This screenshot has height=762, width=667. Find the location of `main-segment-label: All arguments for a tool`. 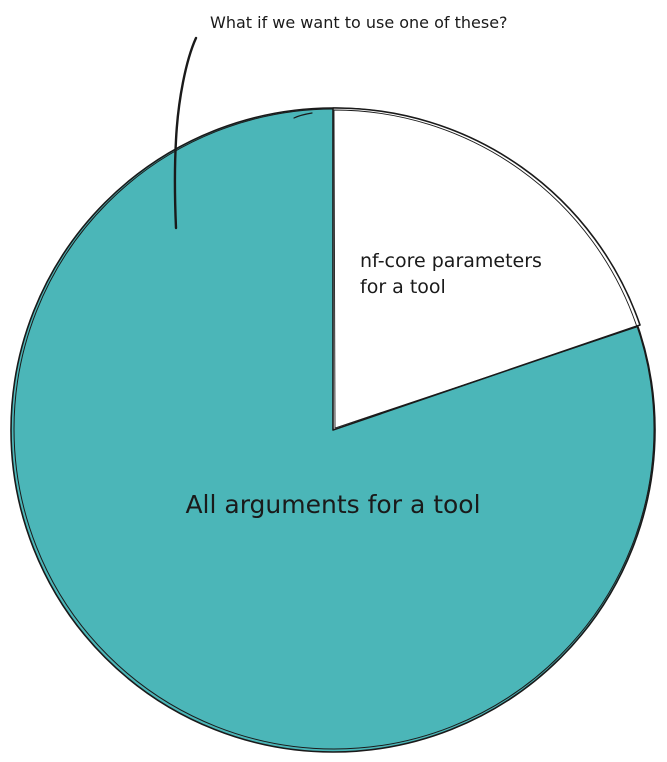

main-segment-label: All arguments for a tool is located at coordinates (332, 504).